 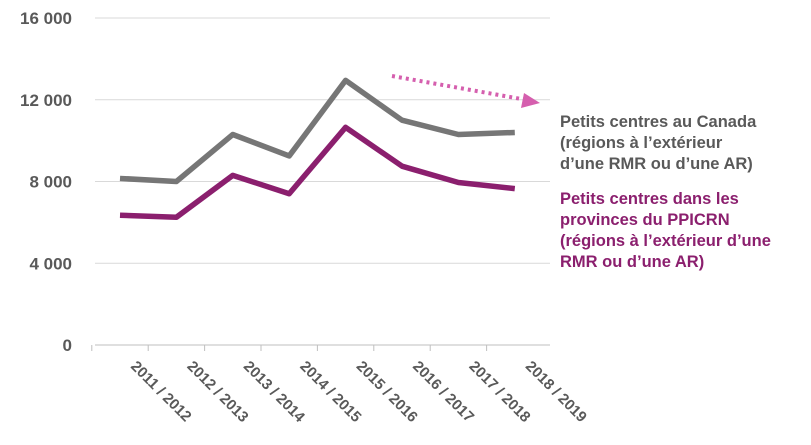 What do you see at coordinates (632, 262) in the screenshot?
I see `legend-ppicrn-line-4: RMR ou d’une AR)` at bounding box center [632, 262].